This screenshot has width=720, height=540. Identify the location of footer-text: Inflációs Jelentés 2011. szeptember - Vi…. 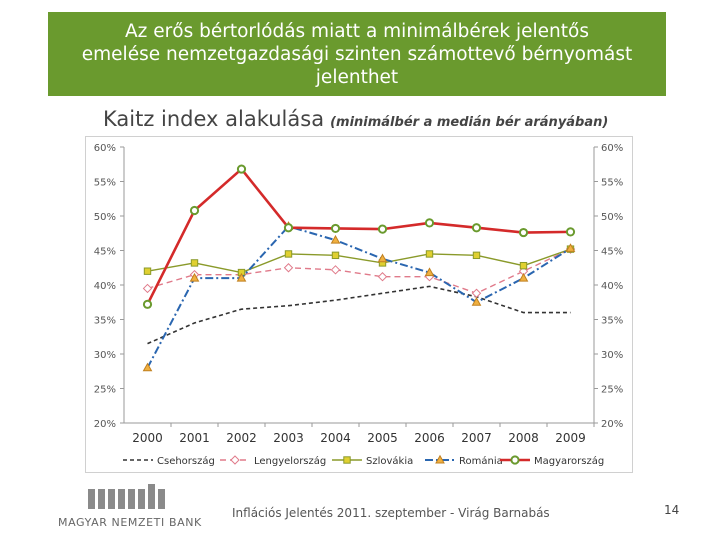
(391, 513).